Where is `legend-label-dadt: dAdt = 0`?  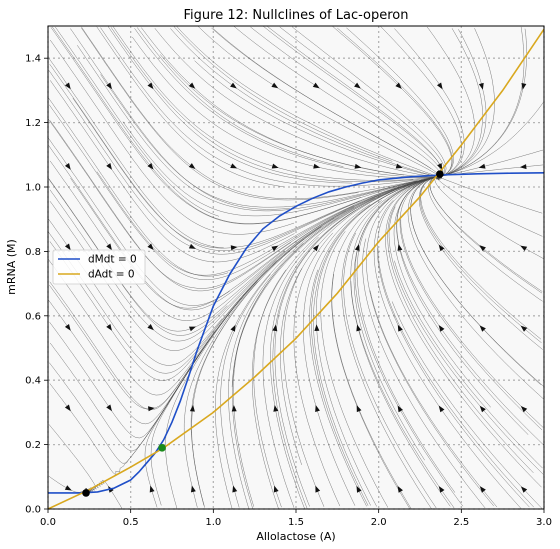 legend-label-dadt: dAdt = 0 is located at coordinates (111, 275).